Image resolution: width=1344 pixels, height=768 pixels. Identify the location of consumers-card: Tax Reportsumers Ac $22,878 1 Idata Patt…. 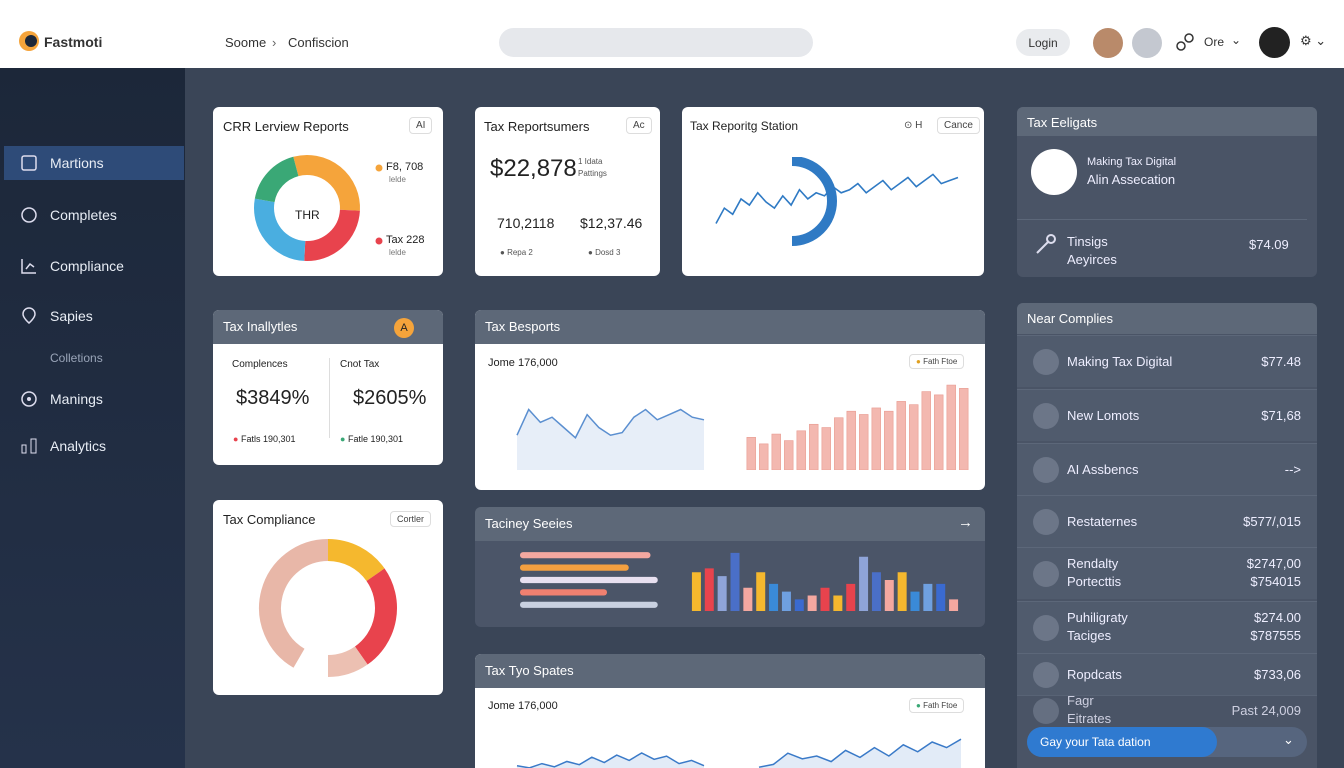
(567, 191).